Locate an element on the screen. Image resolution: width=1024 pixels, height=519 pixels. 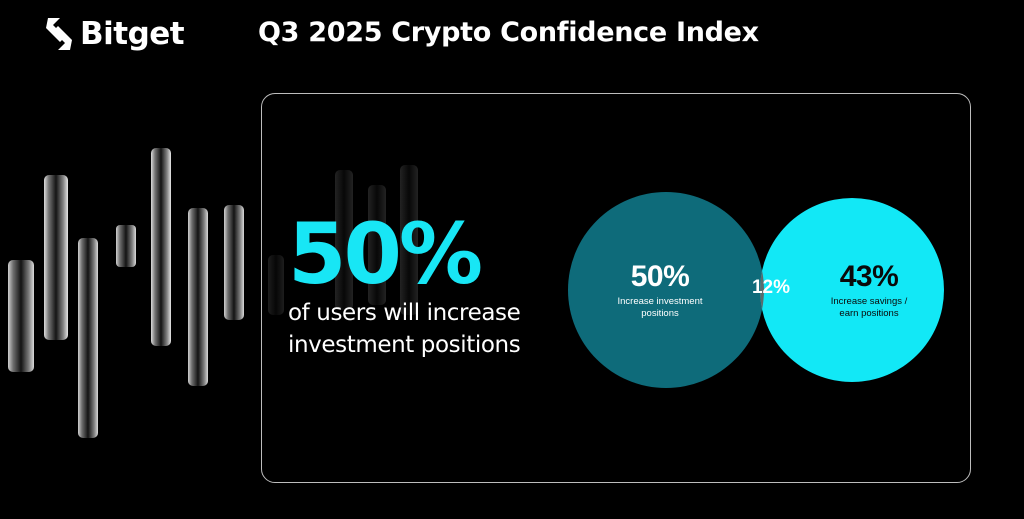
venn-right-value: 43% is located at coordinates (869, 276).